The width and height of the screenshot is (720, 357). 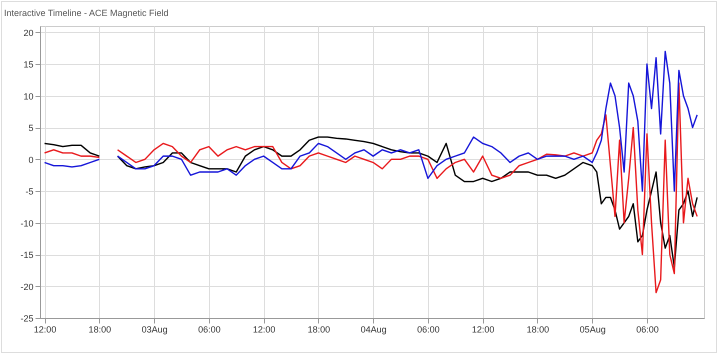 What do you see at coordinates (28, 96) in the screenshot?
I see `y-tick-label: 10` at bounding box center [28, 96].